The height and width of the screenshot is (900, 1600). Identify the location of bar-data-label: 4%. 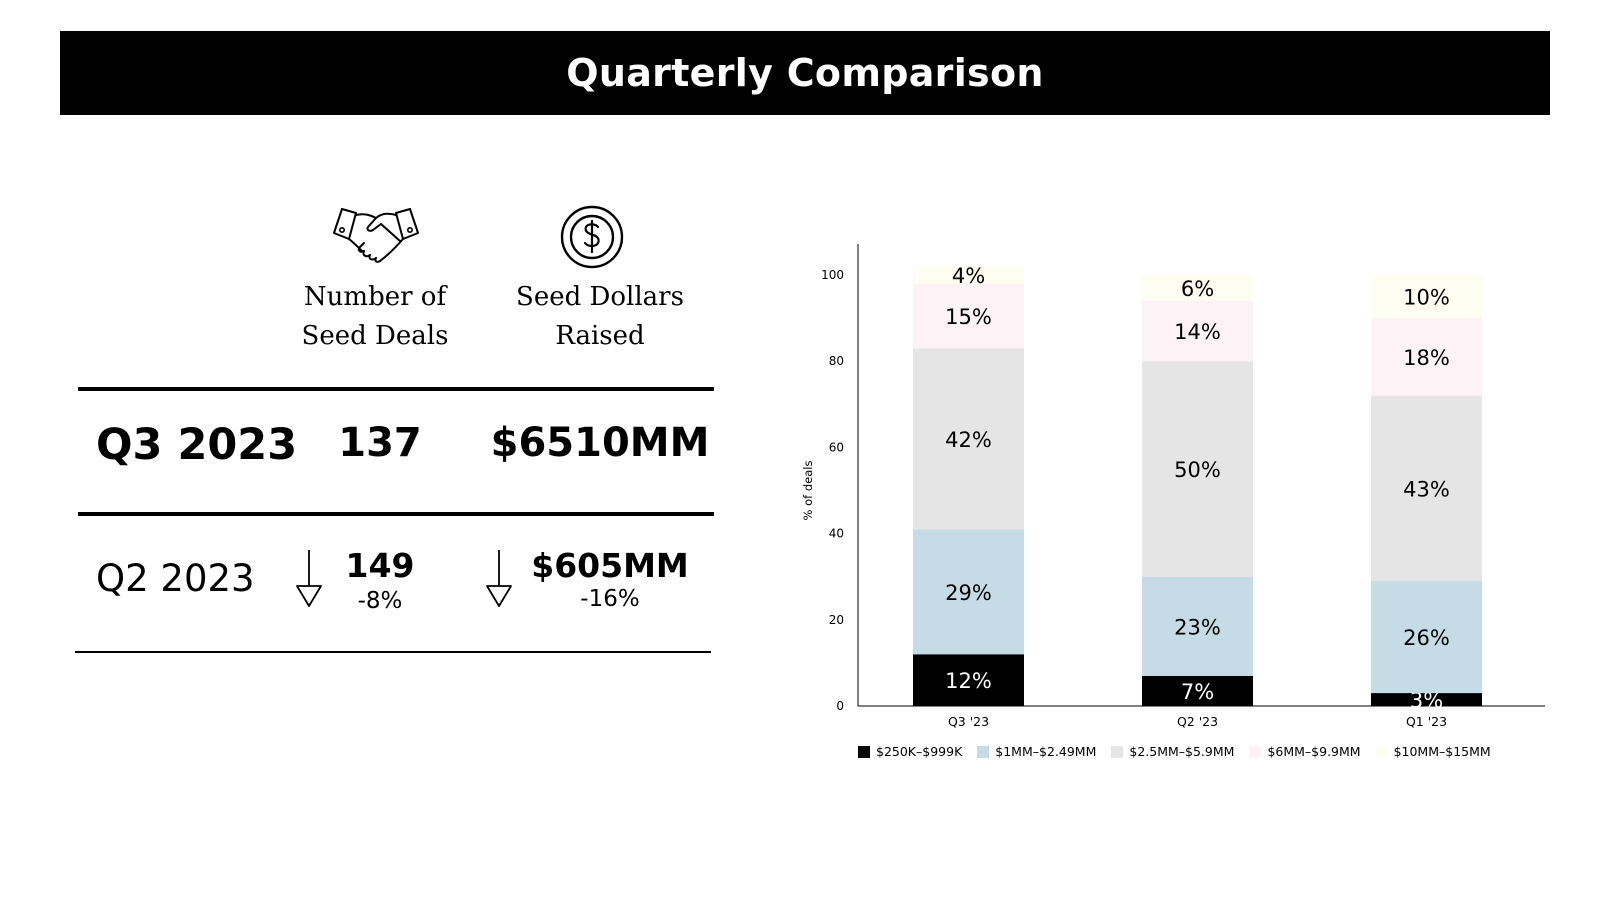
(968, 276).